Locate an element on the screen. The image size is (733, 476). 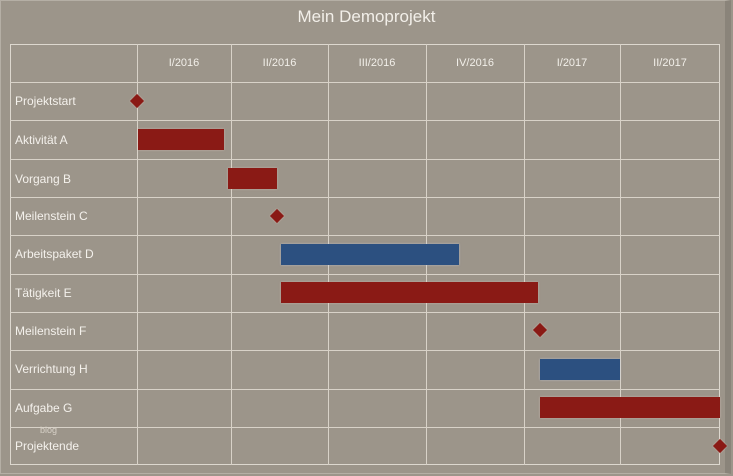
column-header: III/2016 is located at coordinates (377, 63).